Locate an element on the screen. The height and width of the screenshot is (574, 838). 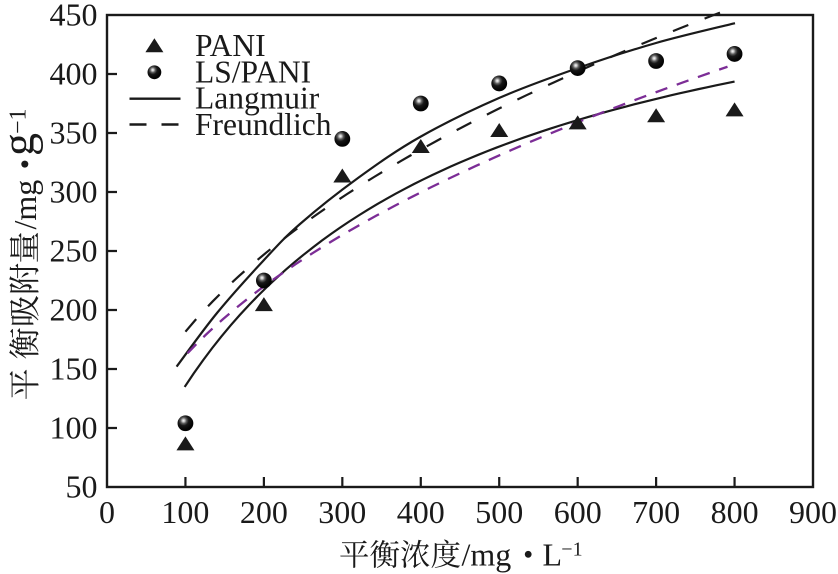
svg-text: Langmuir is located at coordinates (257, 98).